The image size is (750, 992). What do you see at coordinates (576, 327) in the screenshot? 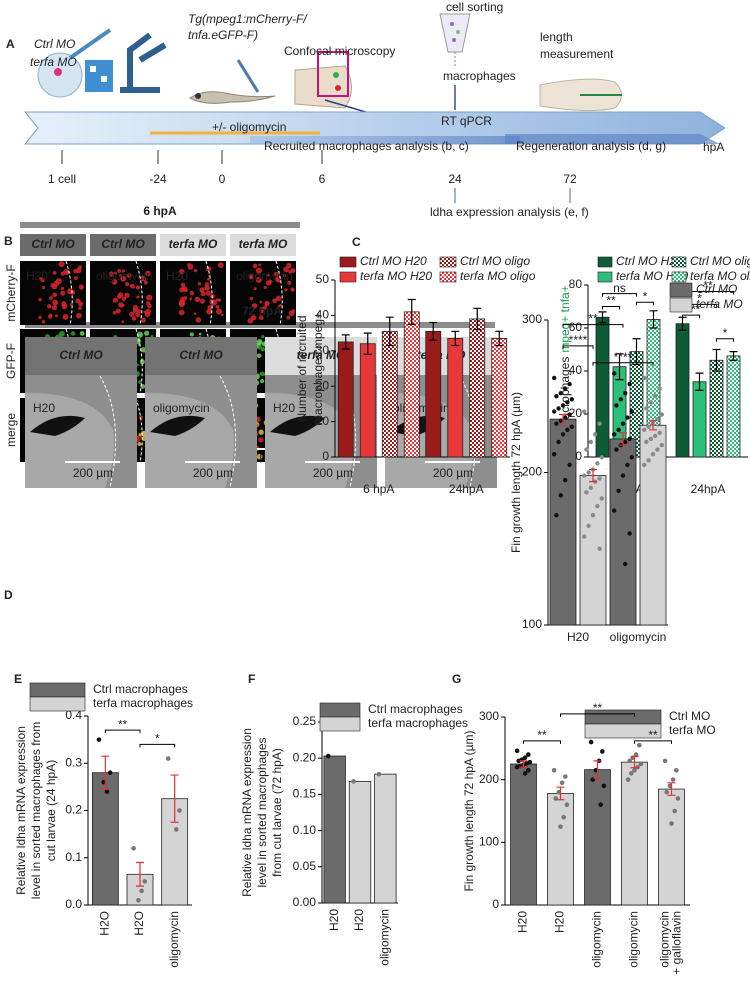
I see `y-tick-label: 60` at bounding box center [576, 327].